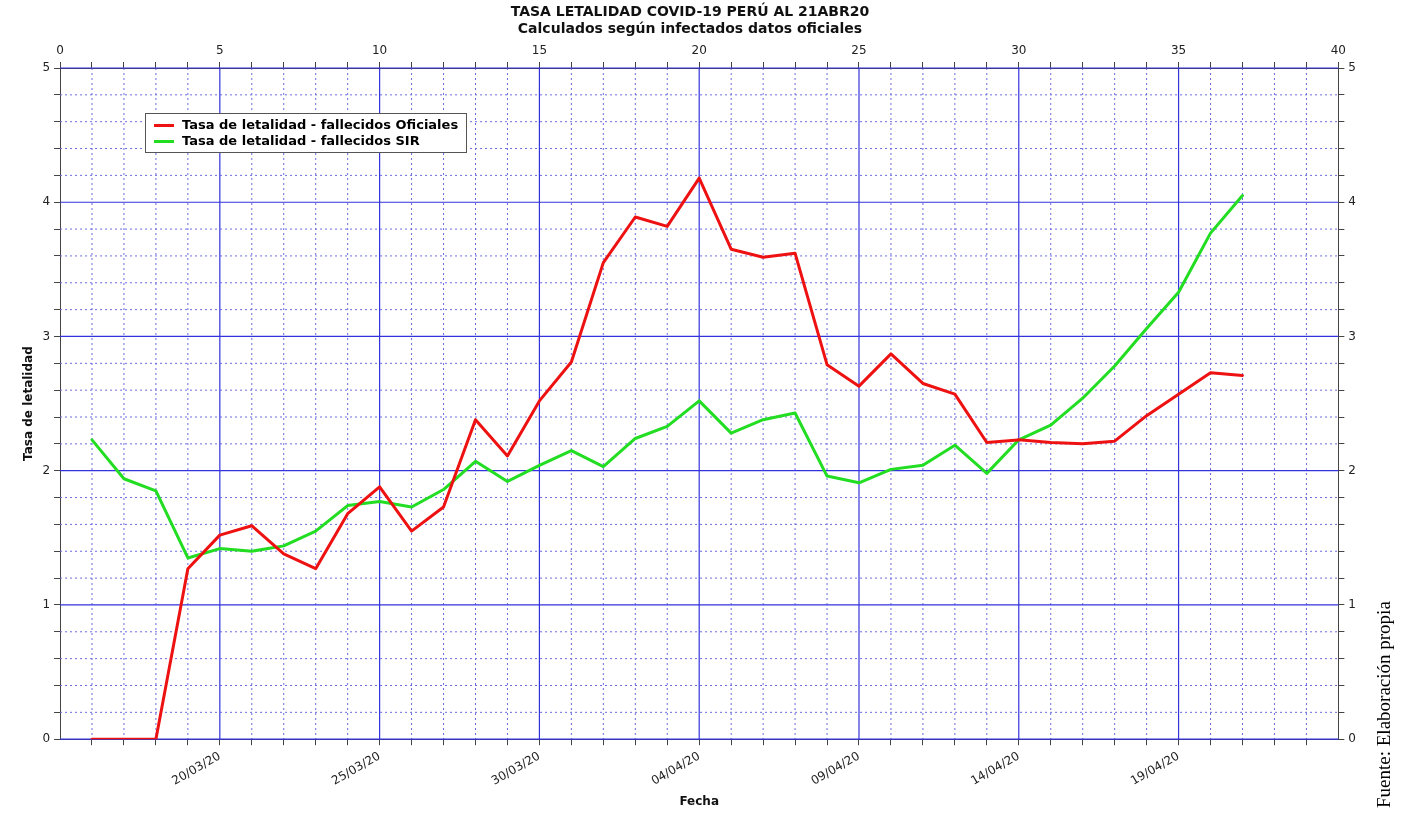  Describe the element at coordinates (699, 49) in the screenshot. I see `x2-tick-label: 20` at that location.